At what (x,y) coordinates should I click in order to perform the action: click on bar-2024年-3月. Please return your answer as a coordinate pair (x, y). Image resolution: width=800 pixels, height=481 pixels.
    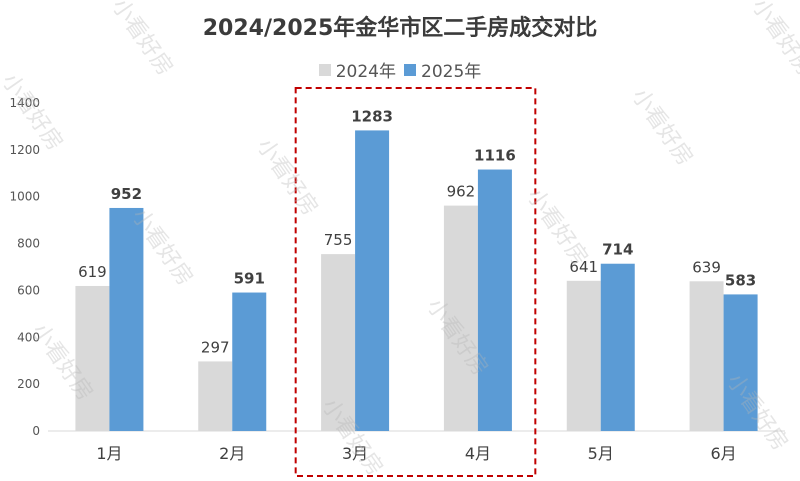
    Looking at the image, I should click on (338, 342).